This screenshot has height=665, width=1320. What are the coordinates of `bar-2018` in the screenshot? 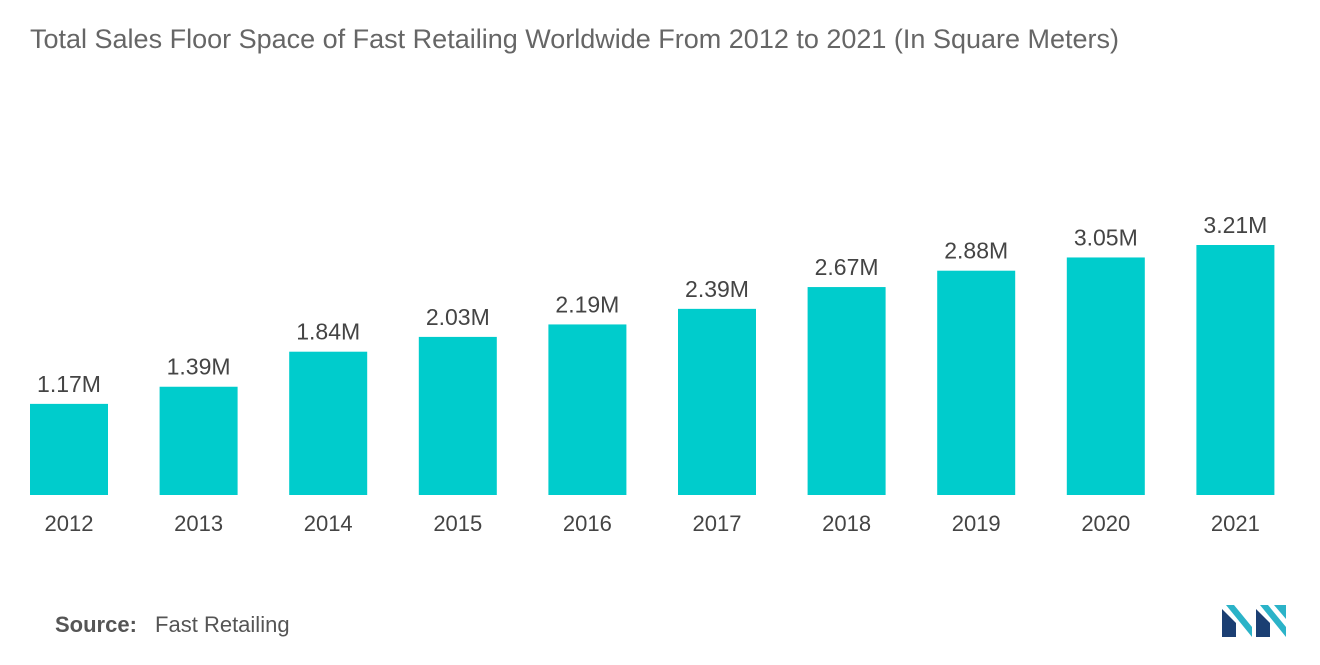 It's located at (846, 391).